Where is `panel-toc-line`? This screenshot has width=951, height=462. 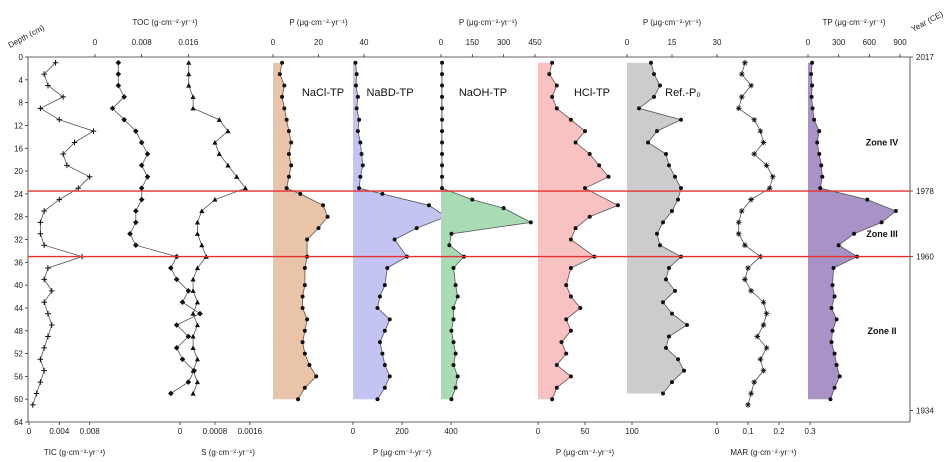
panel-toc-line is located at coordinates (156, 228).